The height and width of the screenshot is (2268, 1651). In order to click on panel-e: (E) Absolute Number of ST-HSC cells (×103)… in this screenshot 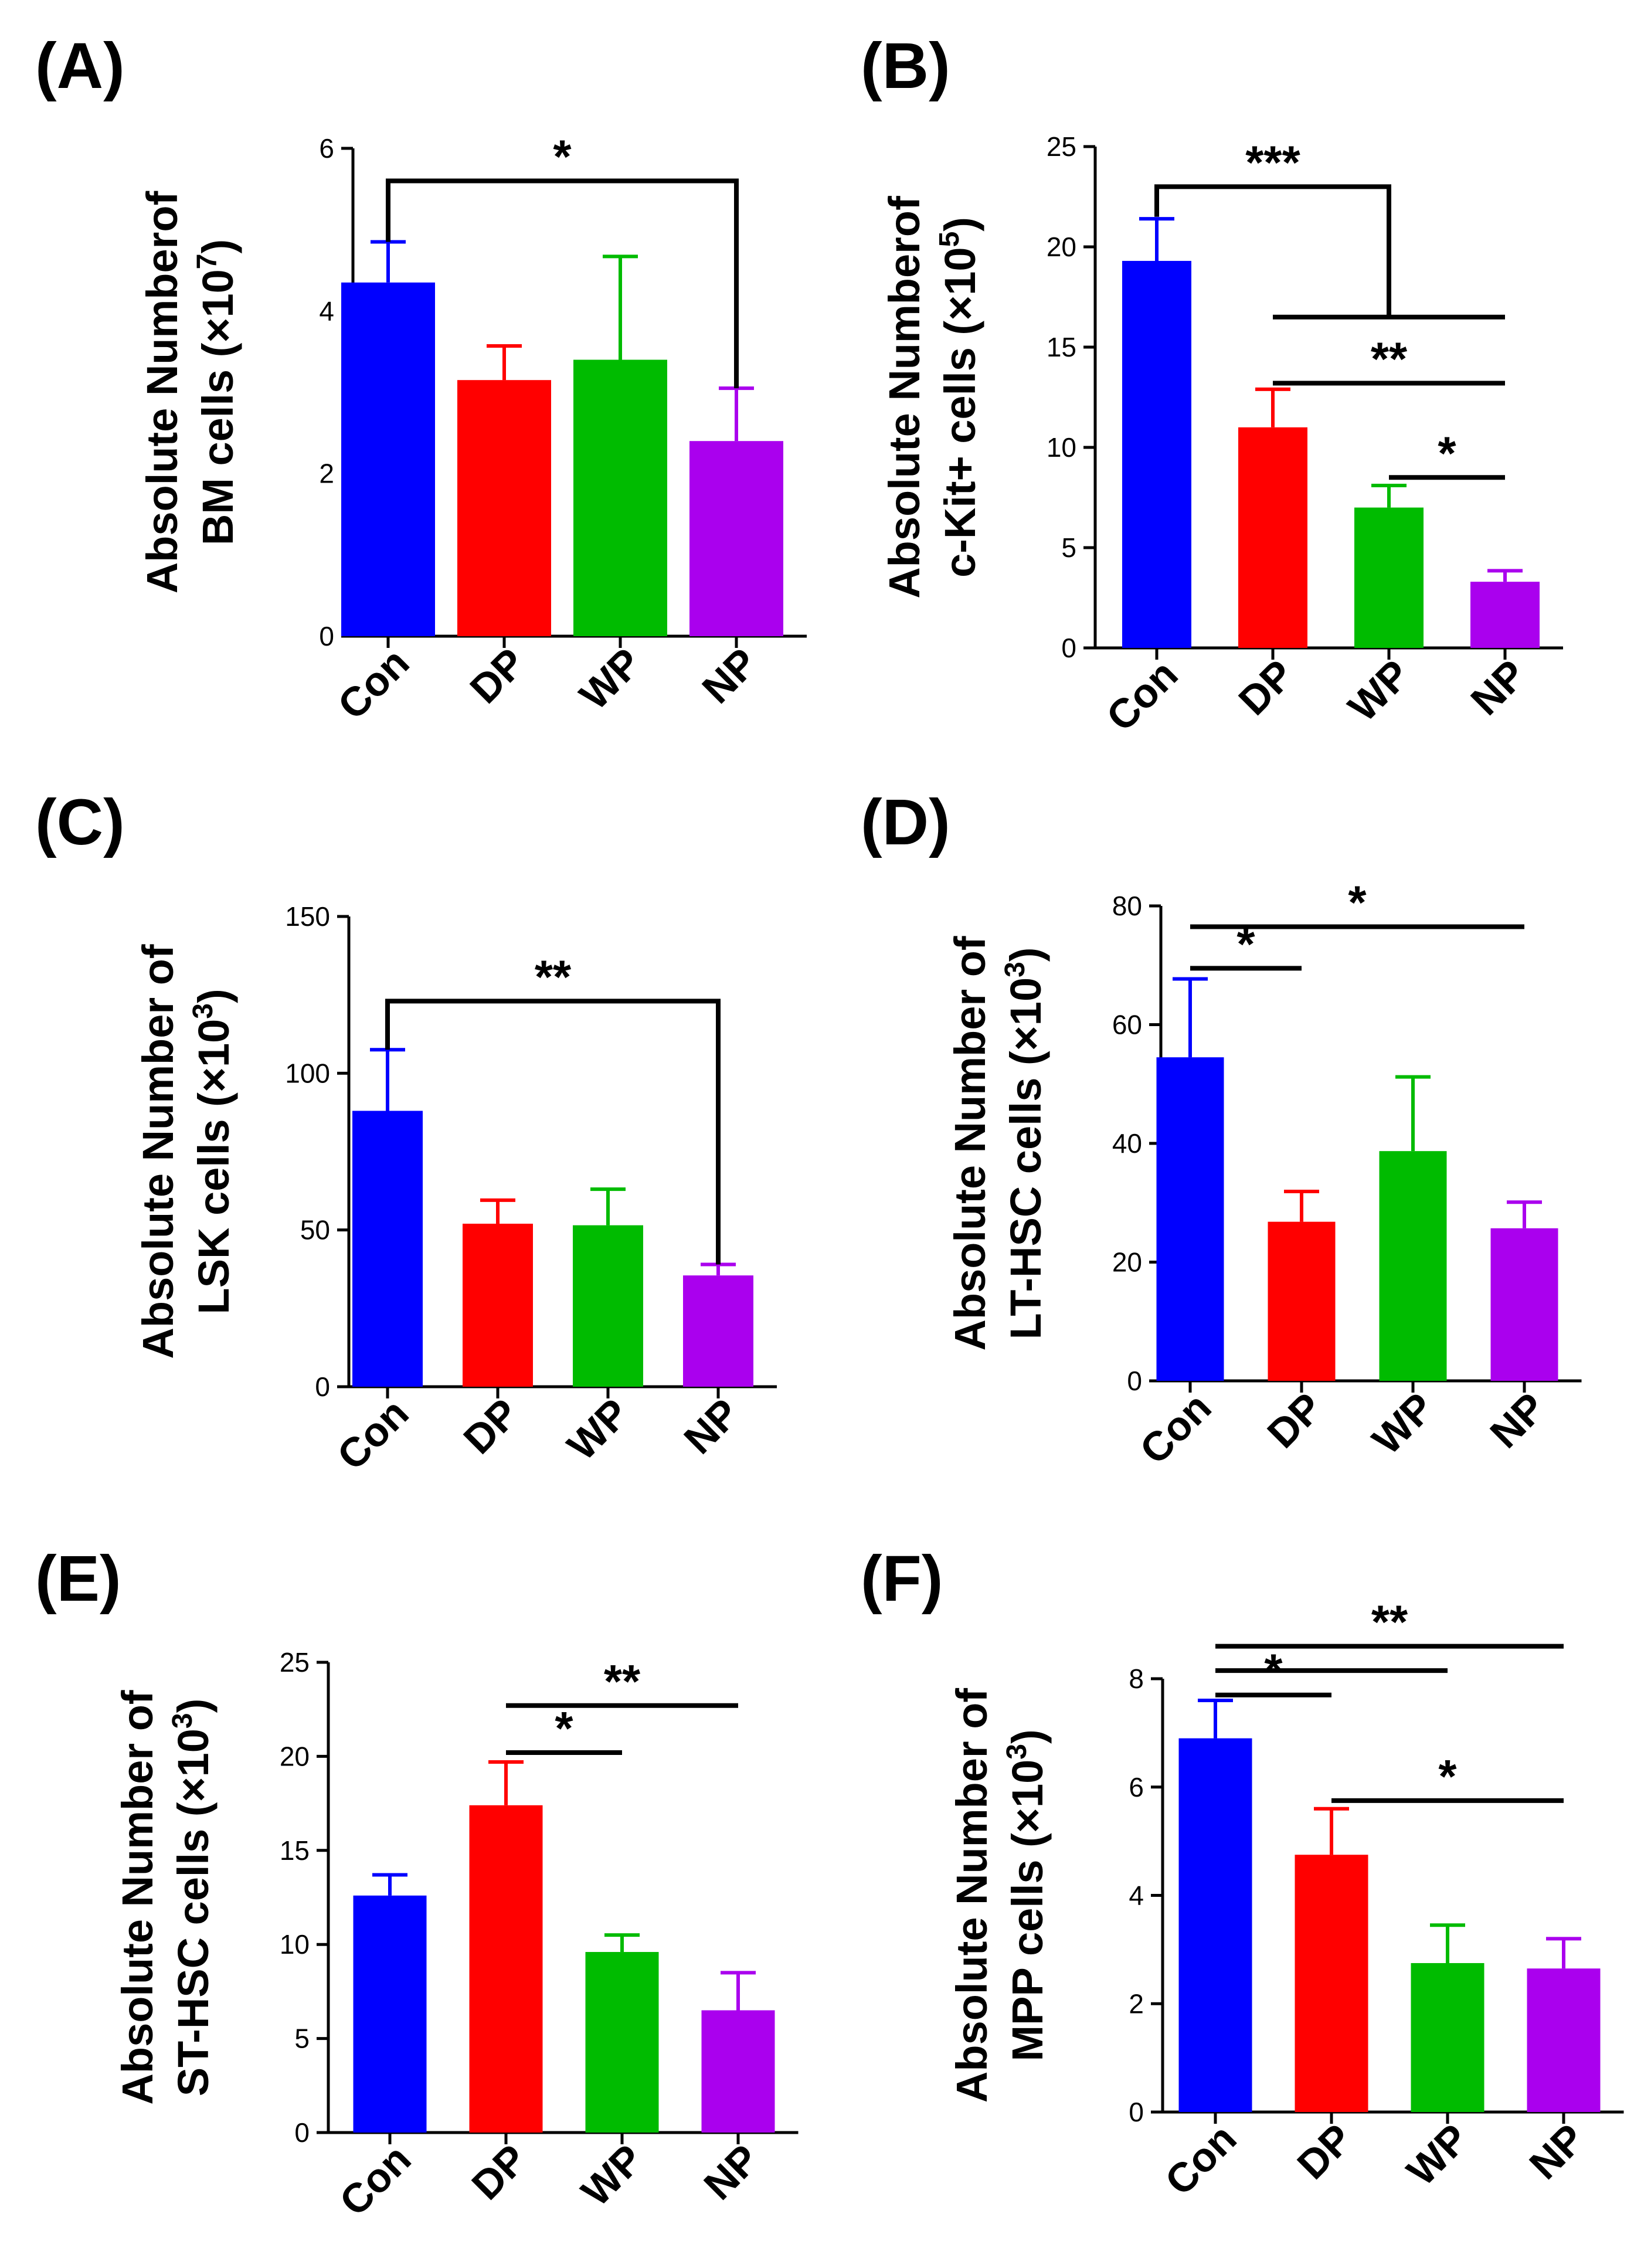, I will do `click(417, 1884)`.